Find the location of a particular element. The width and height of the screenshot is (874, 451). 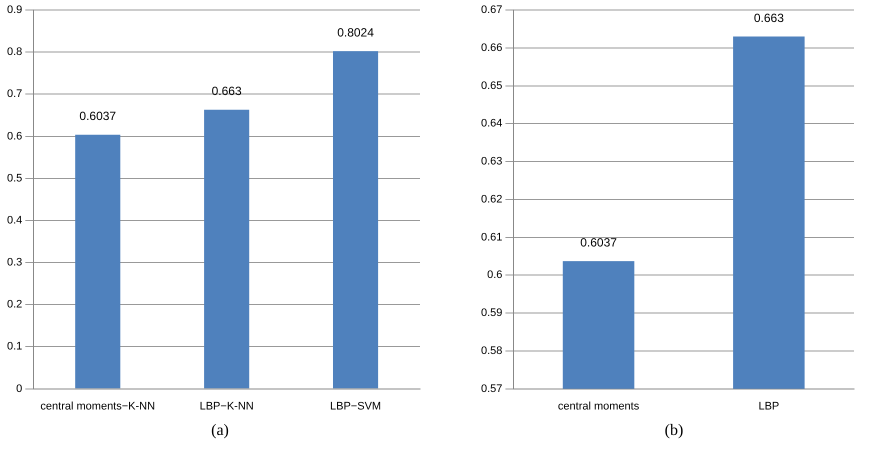

y-tick-label: 0.57 is located at coordinates (491, 388).